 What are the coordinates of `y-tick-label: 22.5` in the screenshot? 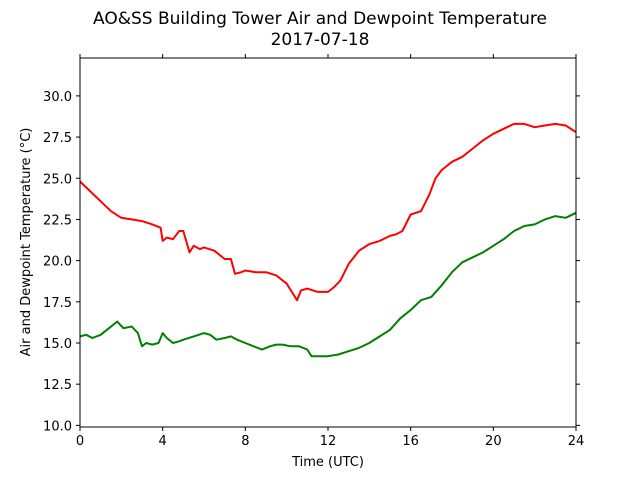 It's located at (57, 220).